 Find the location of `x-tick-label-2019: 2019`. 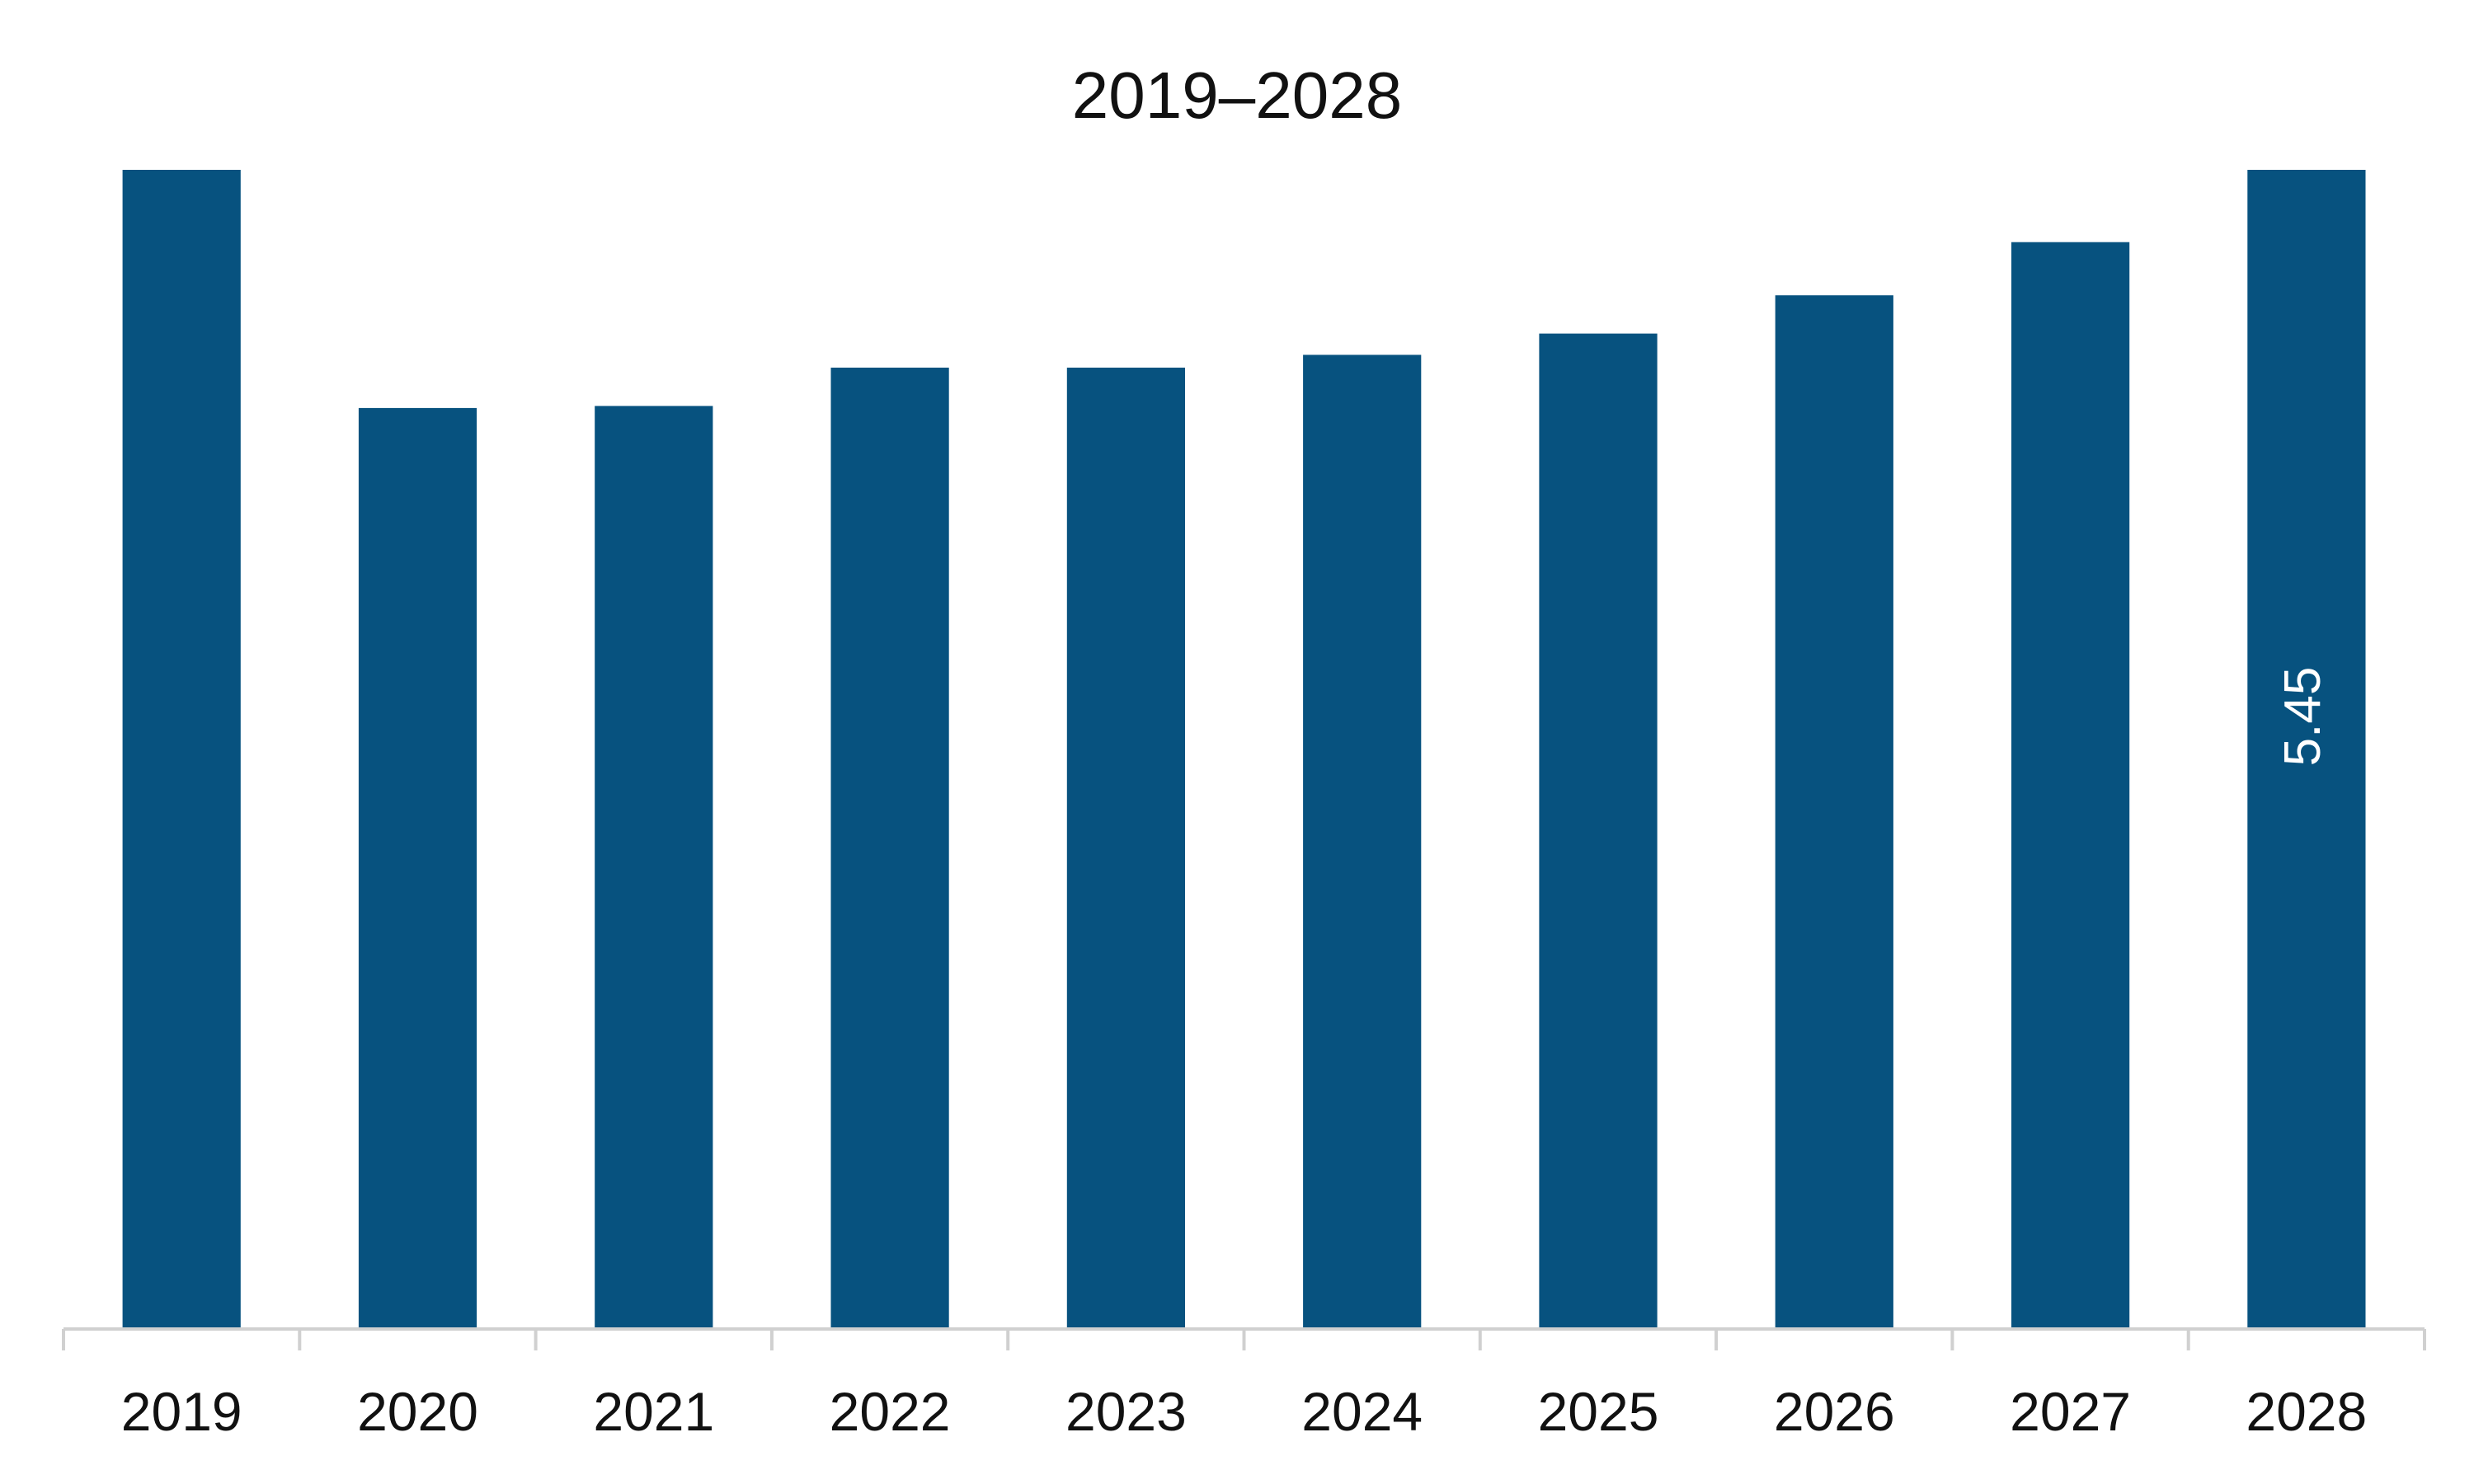

x-tick-label-2019: 2019 is located at coordinates (181, 1411).